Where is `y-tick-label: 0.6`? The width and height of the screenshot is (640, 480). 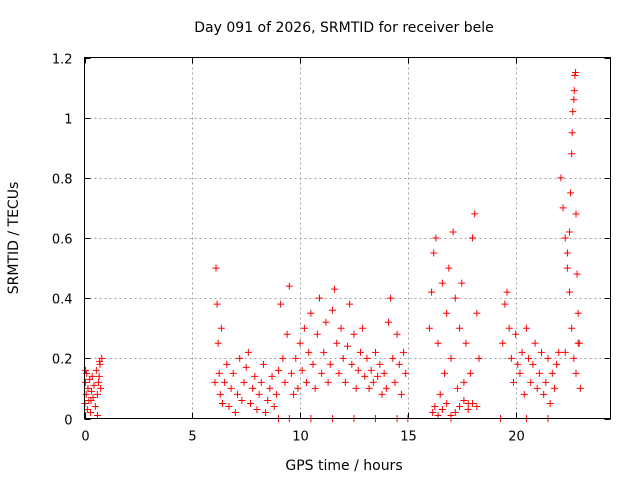
y-tick-label: 0.6 is located at coordinates (62, 240).